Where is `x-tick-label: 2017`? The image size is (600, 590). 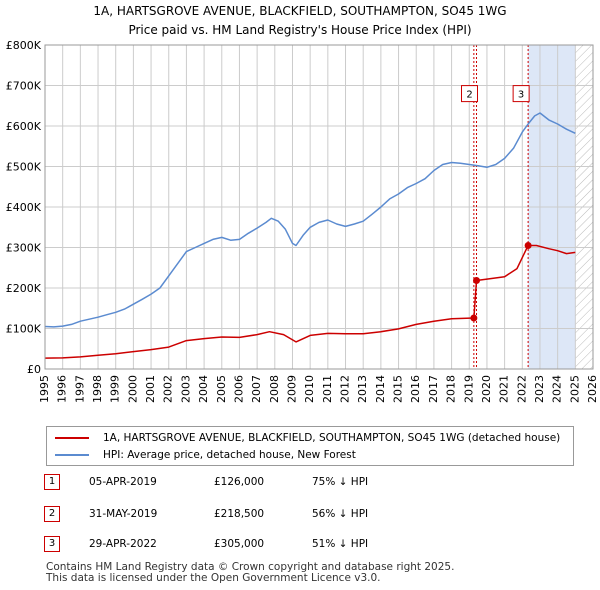 x-tick-label: 2017 is located at coordinates (433, 389).